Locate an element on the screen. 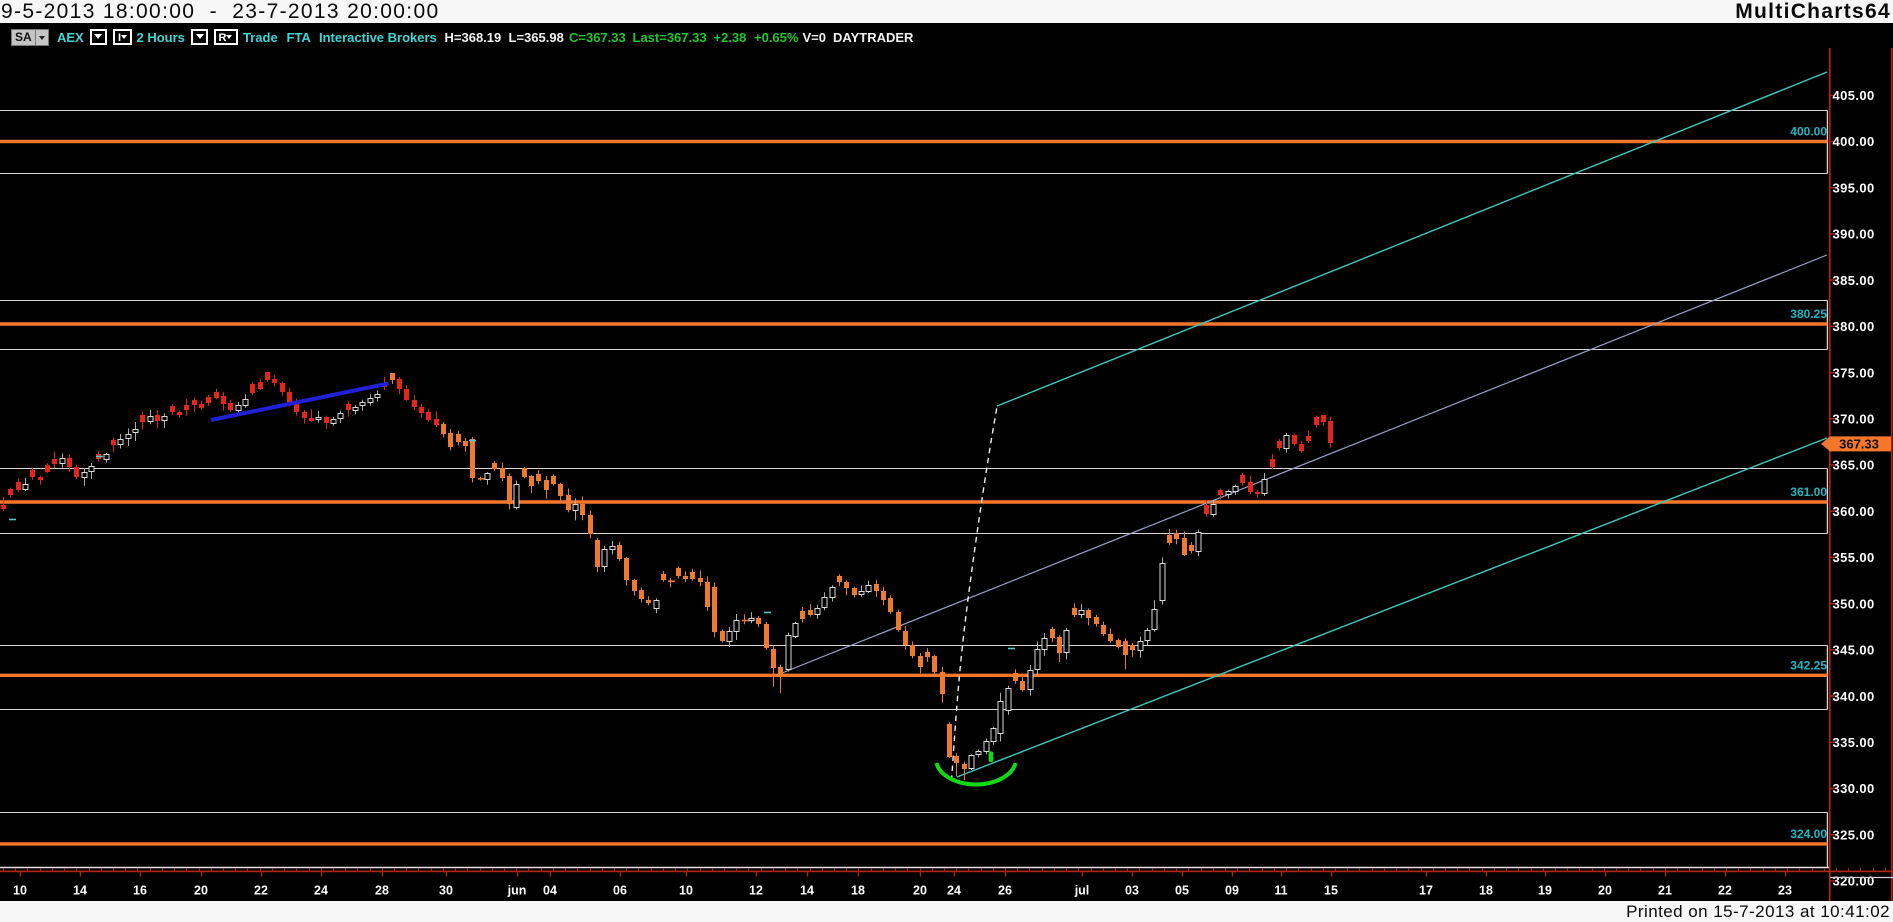 The width and height of the screenshot is (1893, 922). svg-text: 390.00 is located at coordinates (1854, 234).